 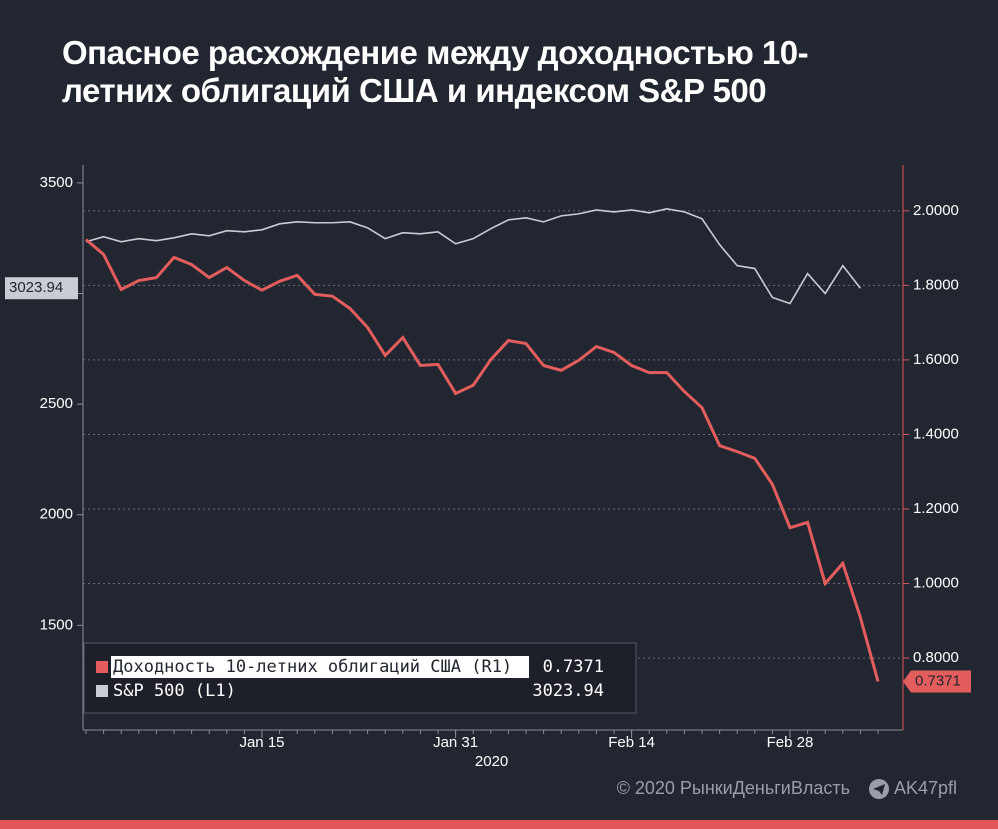 What do you see at coordinates (491, 761) in the screenshot?
I see `x-axis-label: 2020` at bounding box center [491, 761].